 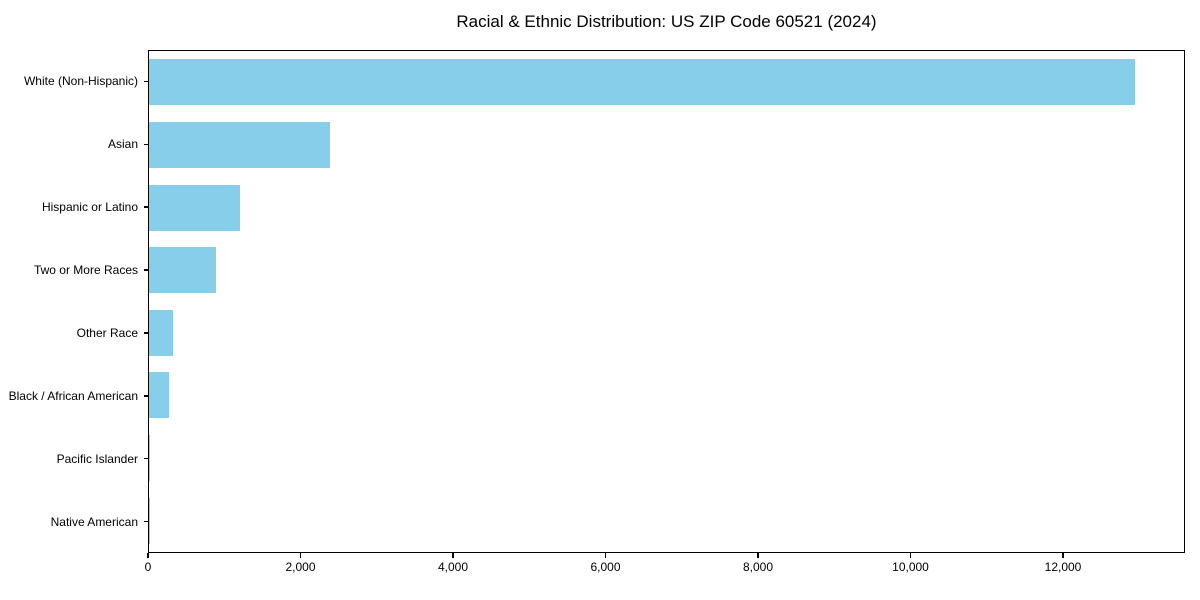 I want to click on x-tick-label: 12,000, so click(x=1063, y=567).